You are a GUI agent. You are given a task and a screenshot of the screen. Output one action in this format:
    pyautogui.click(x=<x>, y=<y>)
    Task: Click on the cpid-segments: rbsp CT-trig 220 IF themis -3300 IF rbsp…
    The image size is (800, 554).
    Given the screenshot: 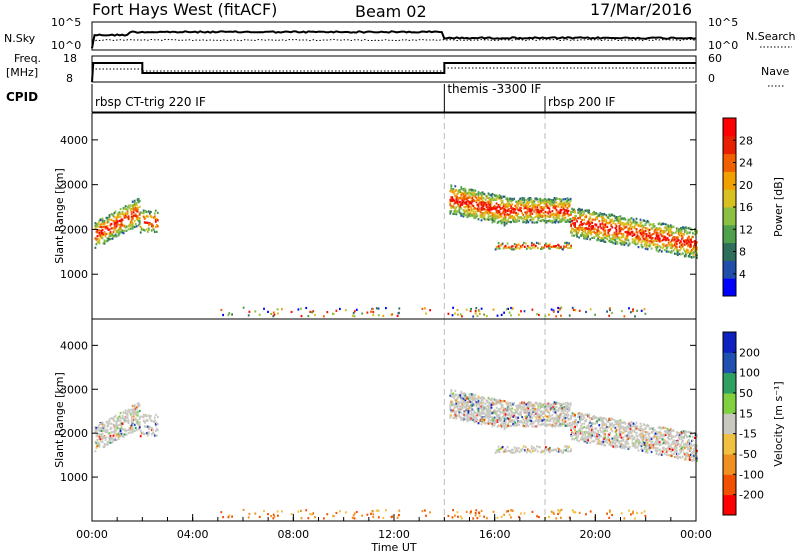 What is the action you would take?
    pyautogui.click(x=355, y=97)
    